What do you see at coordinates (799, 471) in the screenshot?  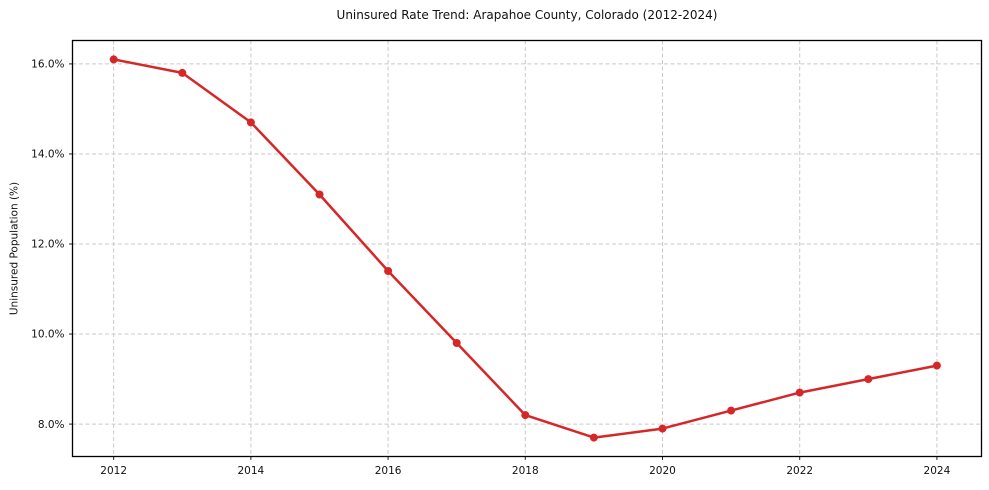 I see `x-tick-label: 2022` at bounding box center [799, 471].